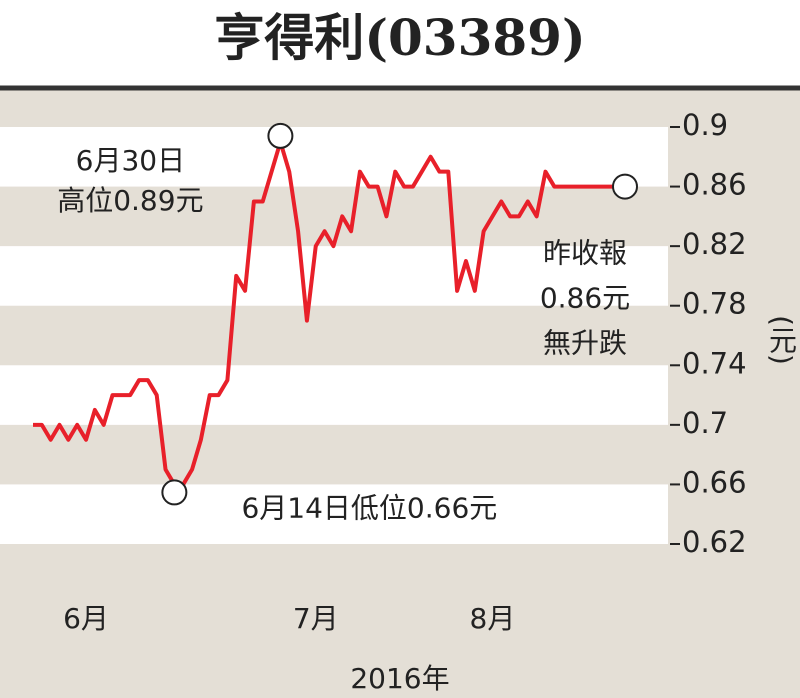 This screenshot has width=800, height=698. I want to click on y-tick-label: 0.62, so click(714, 542).